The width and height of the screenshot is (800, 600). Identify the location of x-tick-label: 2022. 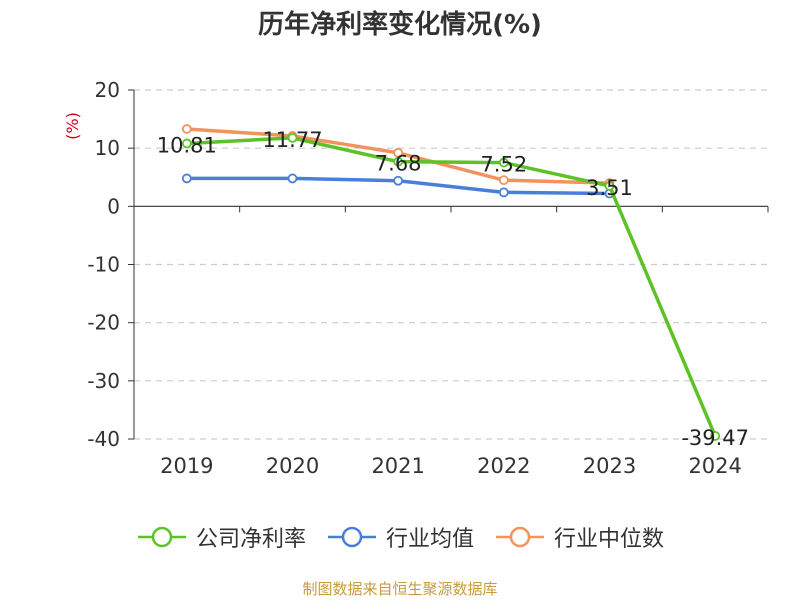
(503, 466).